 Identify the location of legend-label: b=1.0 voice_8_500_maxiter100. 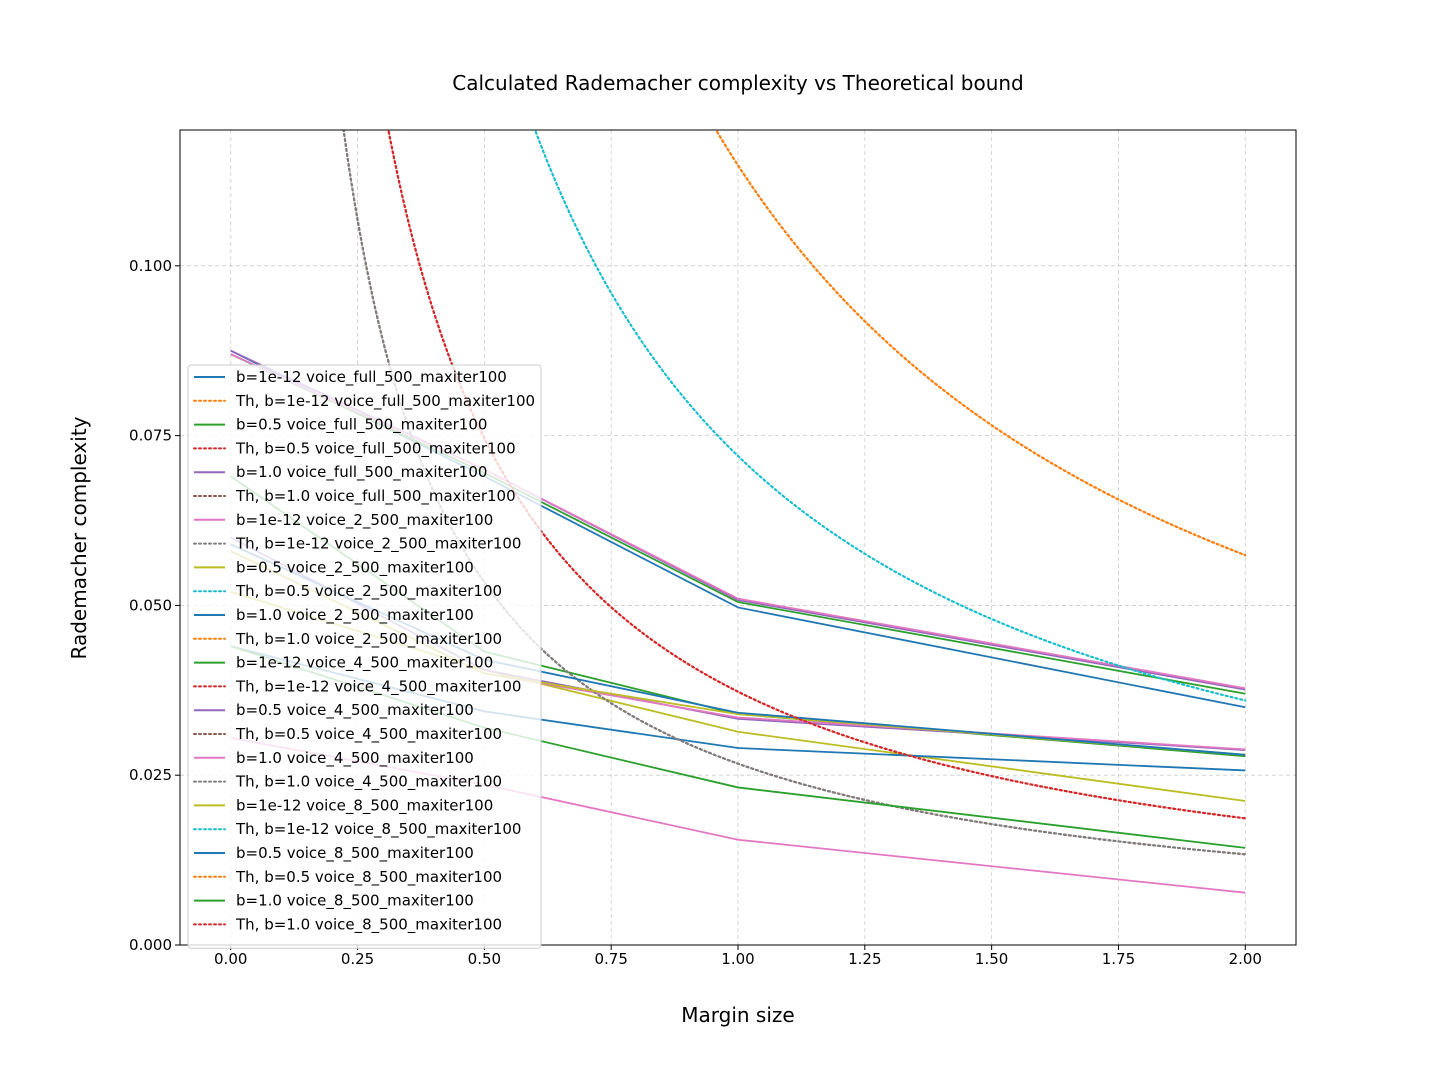
(355, 901).